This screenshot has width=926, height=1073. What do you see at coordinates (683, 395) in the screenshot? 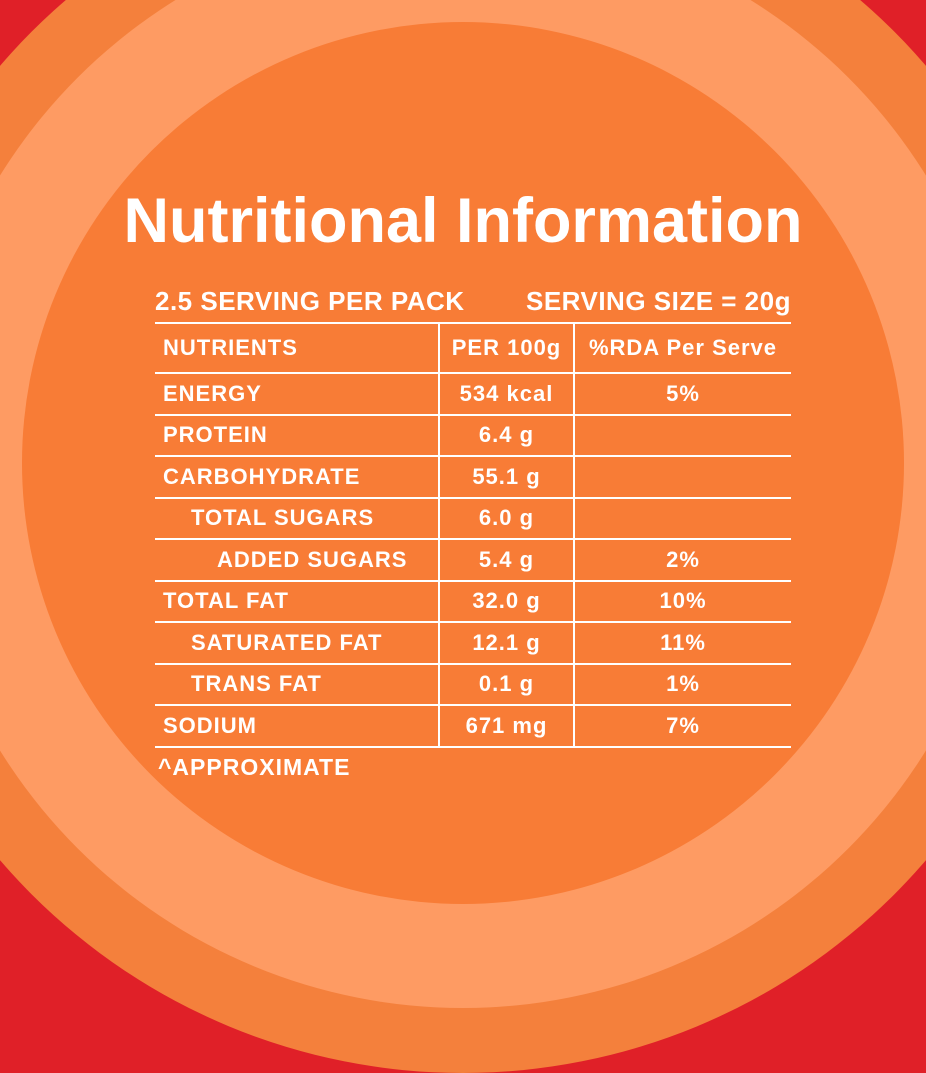
I see `energy-rda: 5%` at bounding box center [683, 395].